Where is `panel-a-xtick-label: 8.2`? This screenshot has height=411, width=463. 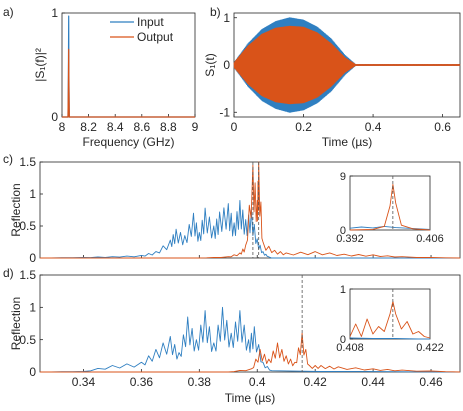
panel-a-xtick-label: 8.2 is located at coordinates (88, 127).